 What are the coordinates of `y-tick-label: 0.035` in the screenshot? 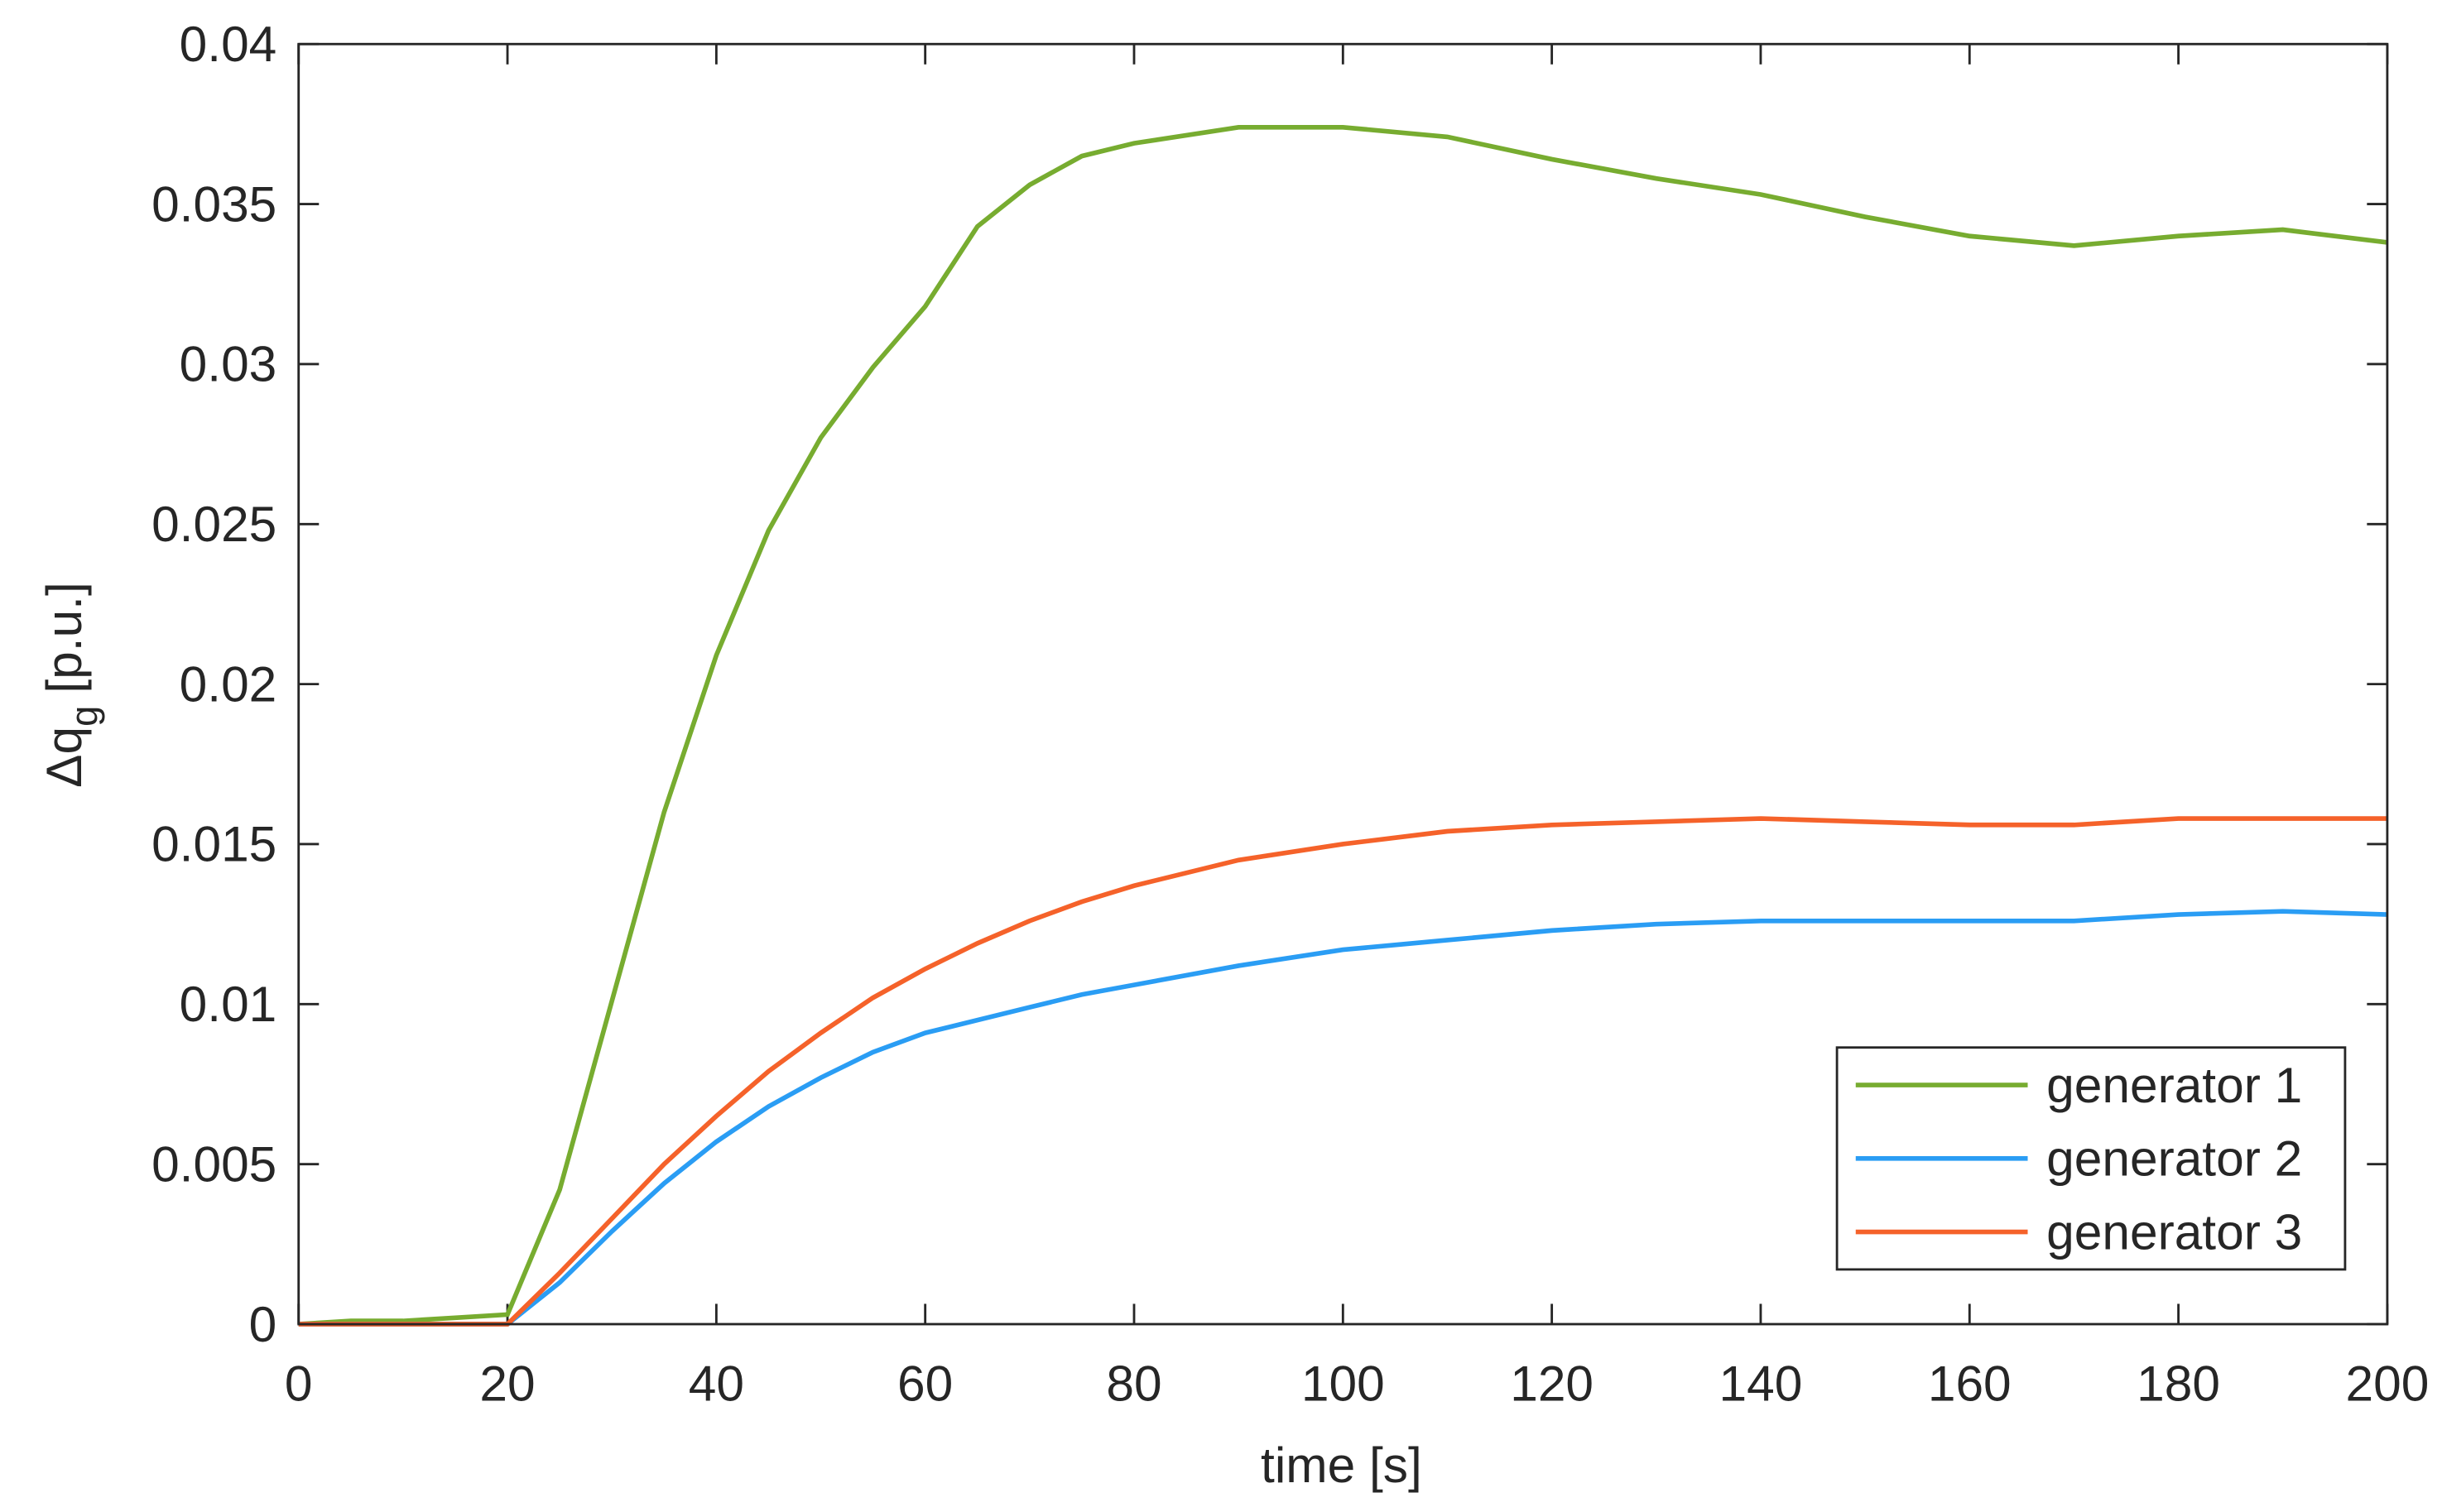 It's located at (214, 203).